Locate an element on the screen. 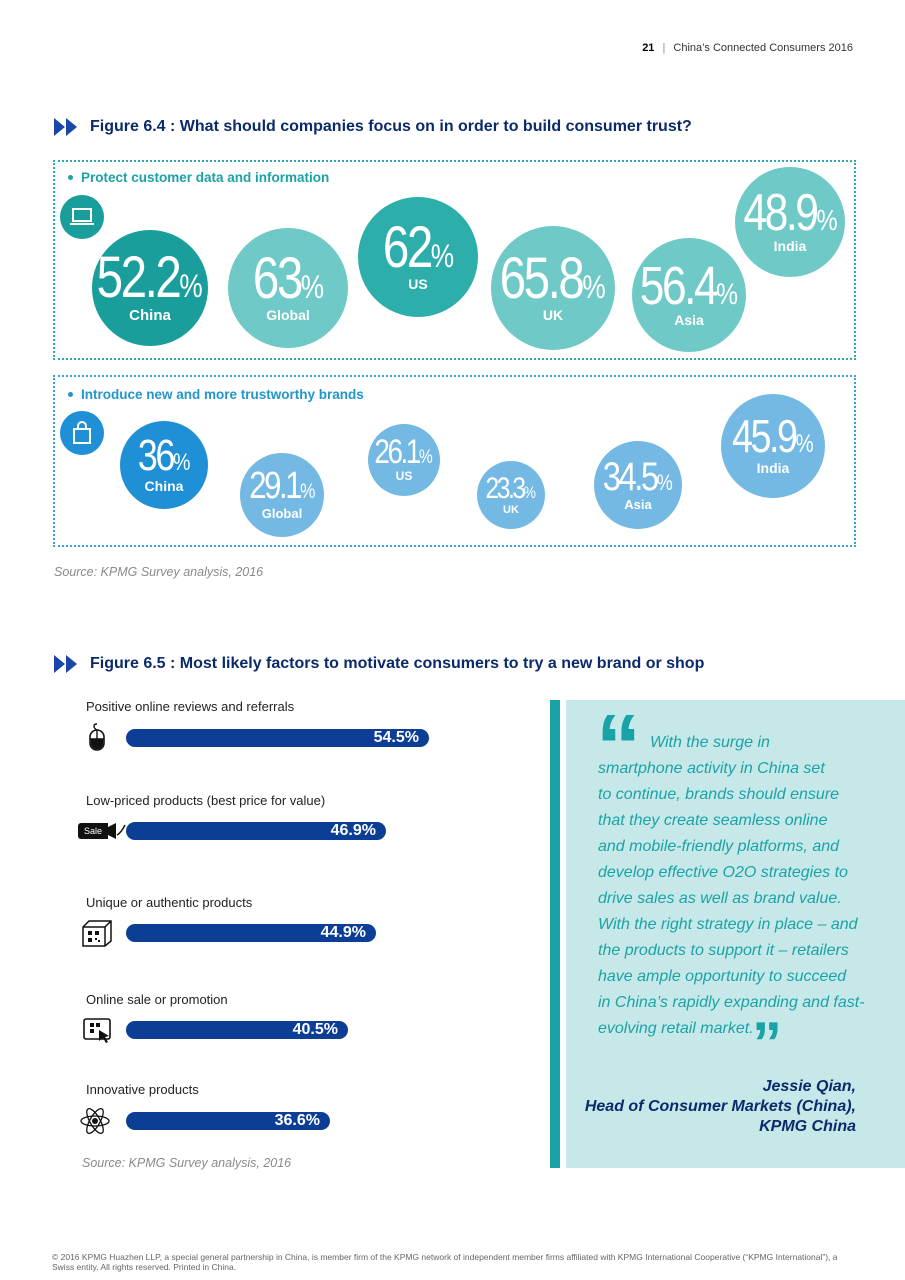  publication-title: China’s Connected Consumers 2016 is located at coordinates (763, 48).